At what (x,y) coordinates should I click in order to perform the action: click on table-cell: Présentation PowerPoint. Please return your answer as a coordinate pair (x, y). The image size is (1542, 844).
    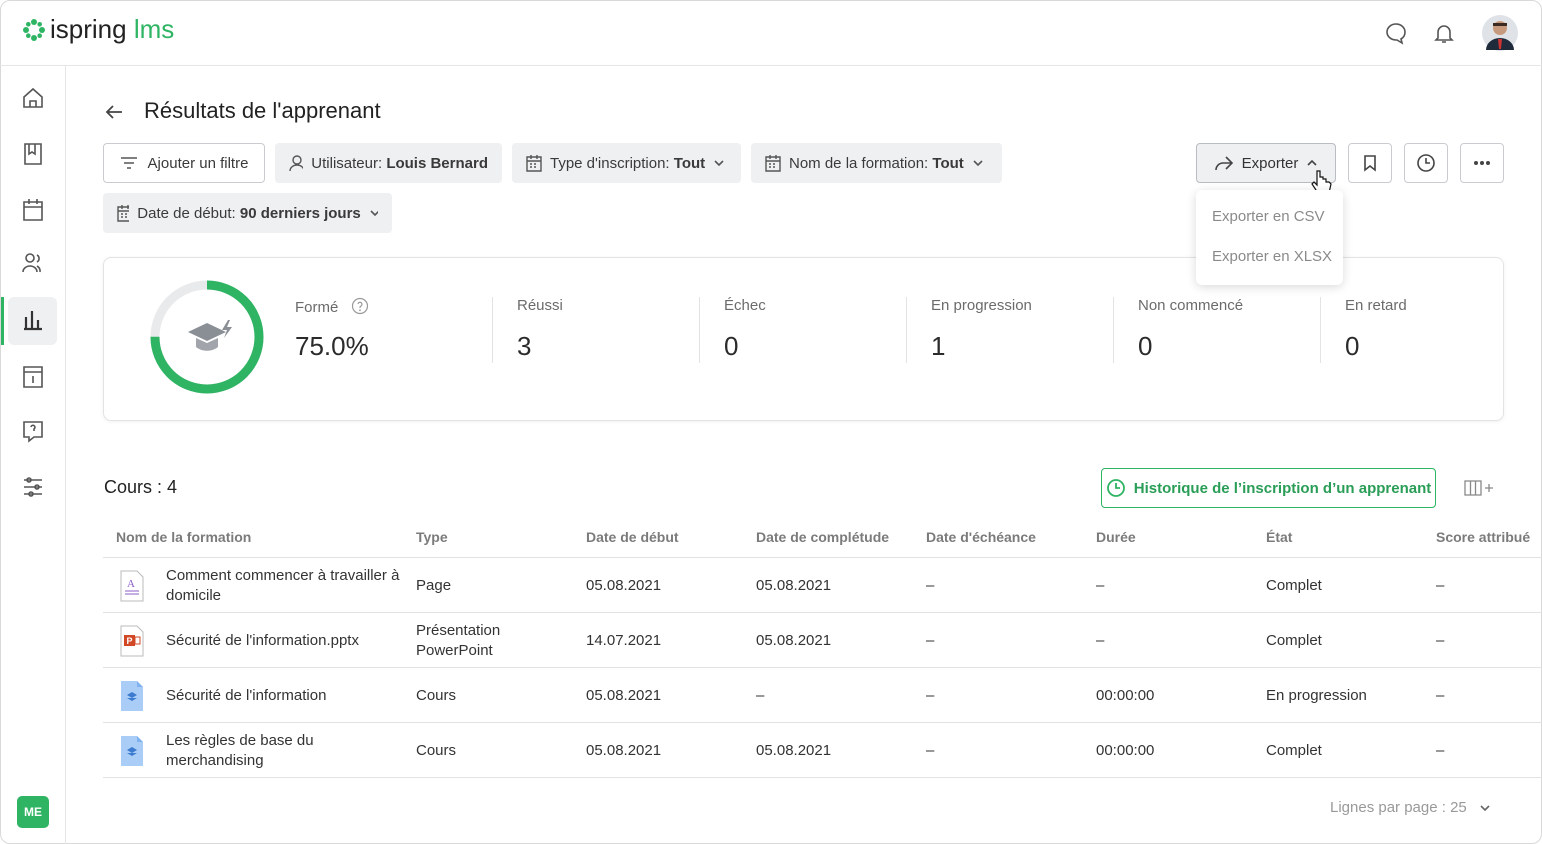
    Looking at the image, I should click on (458, 640).